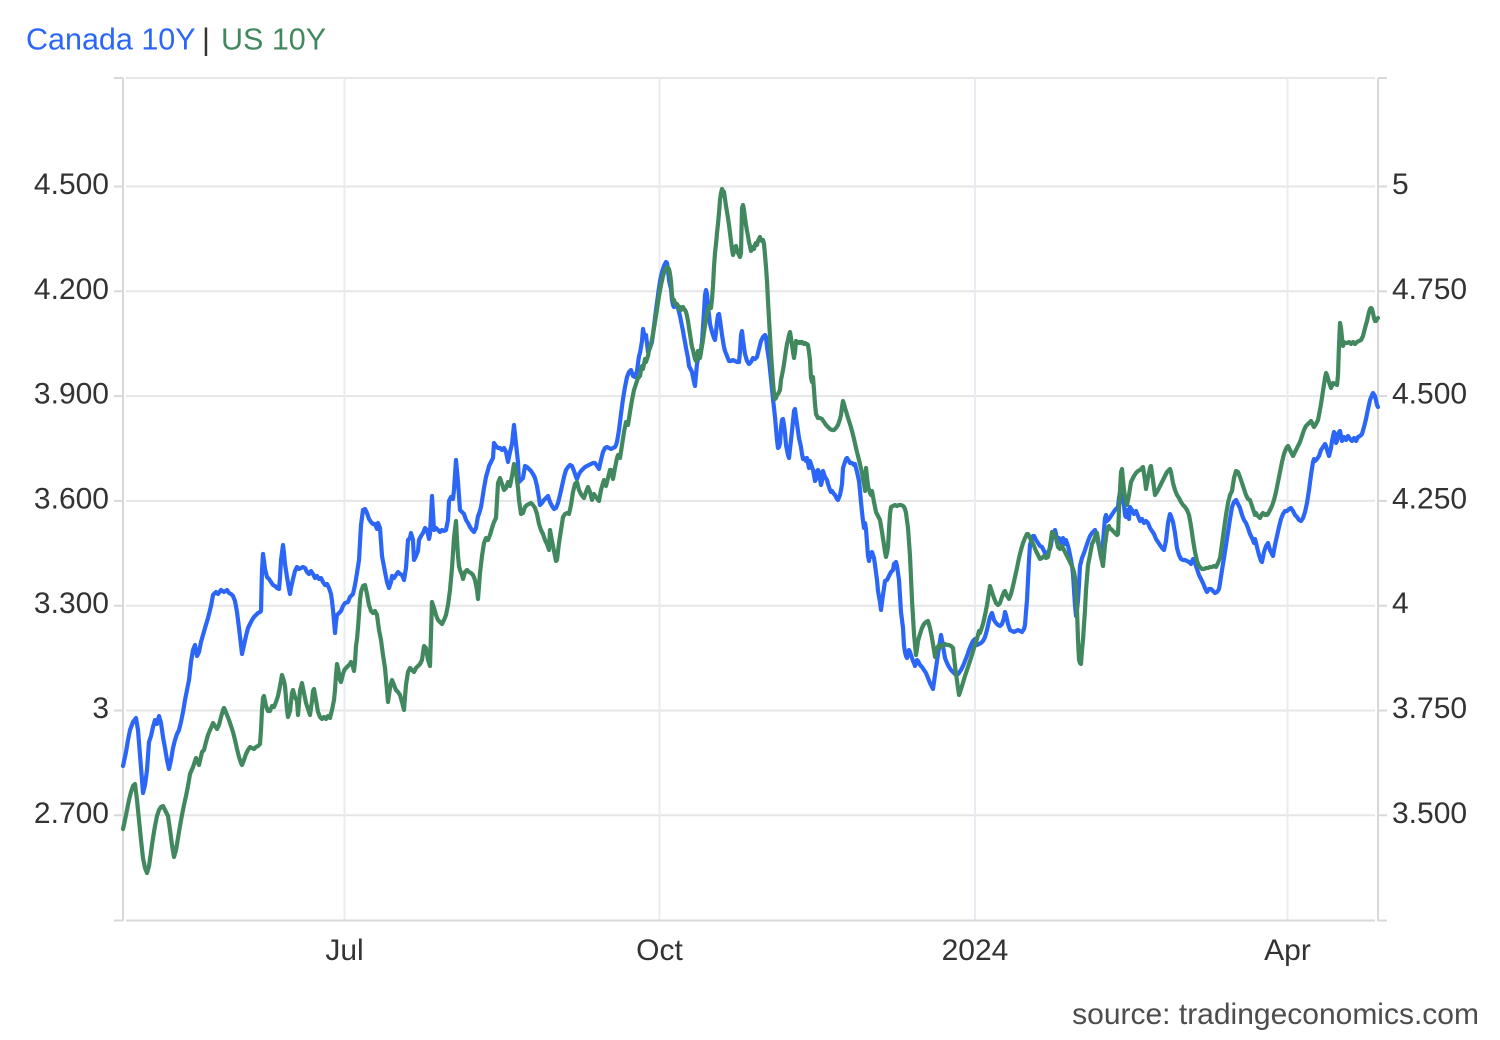 This screenshot has width=1500, height=1040. Describe the element at coordinates (1400, 603) in the screenshot. I see `svg-text: 4` at that location.